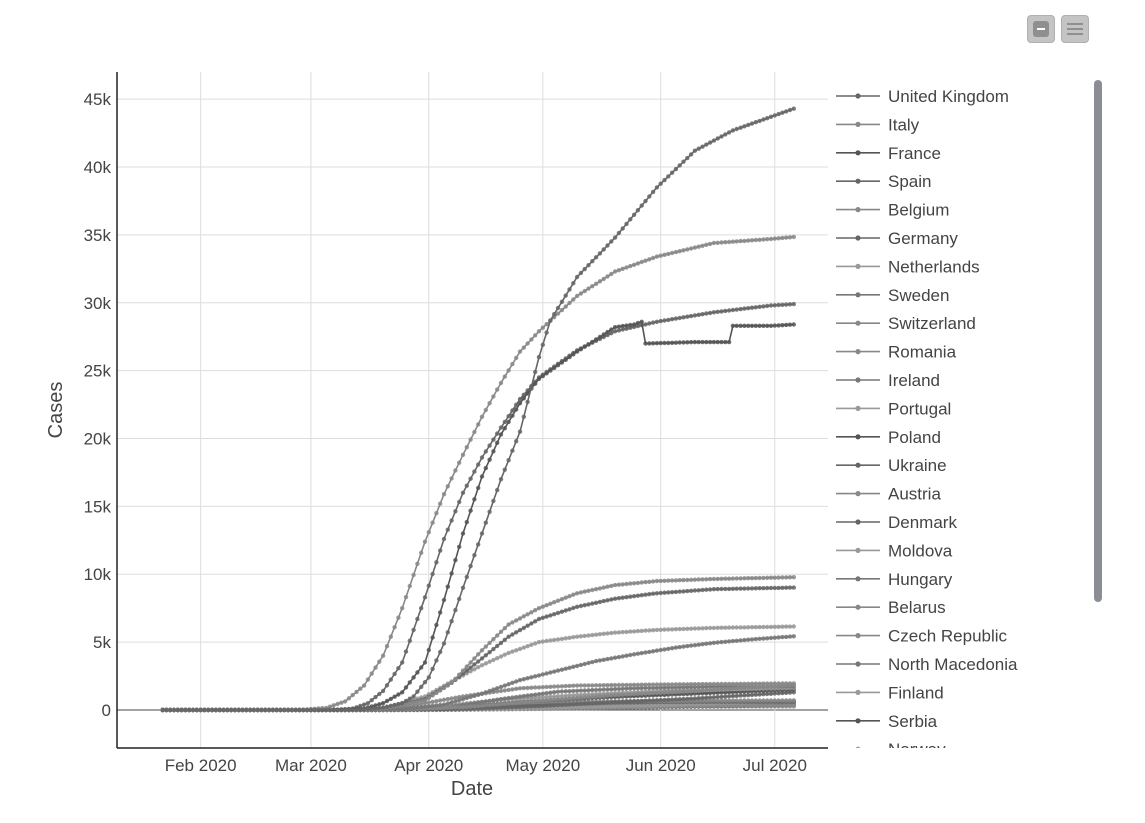  I want to click on legend-item: Germany, so click(897, 238).